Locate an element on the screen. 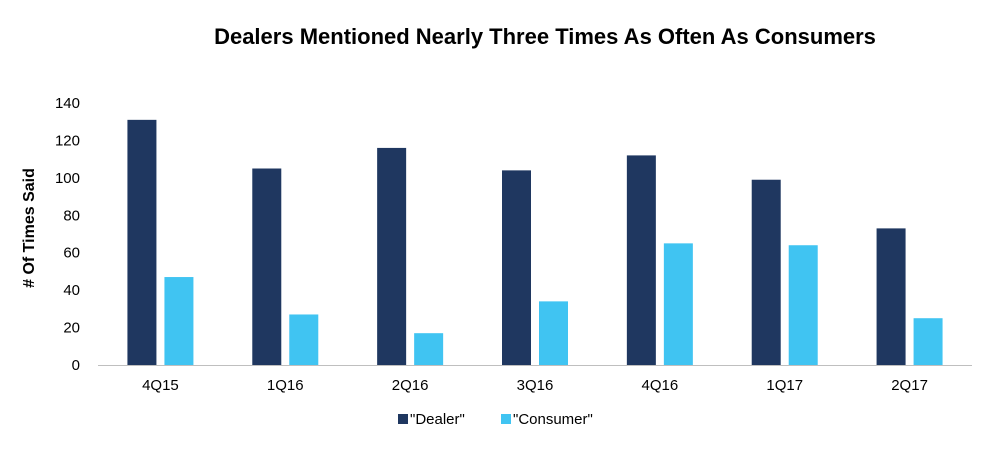 This screenshot has height=457, width=997. y-tick-label: 120 is located at coordinates (67, 140).